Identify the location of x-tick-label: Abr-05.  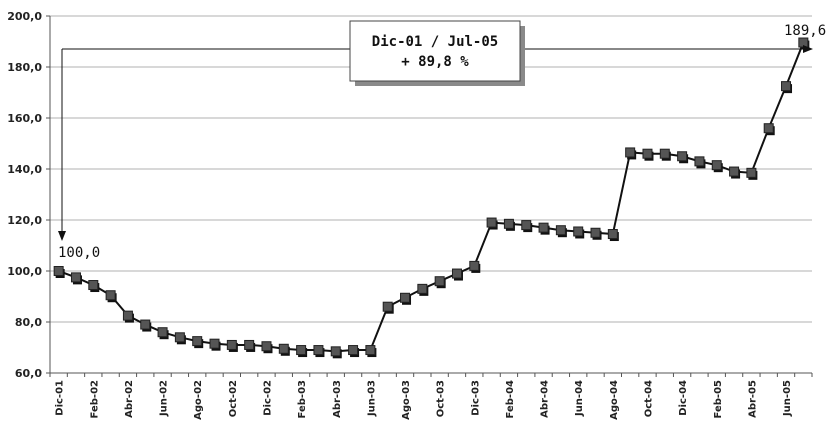
(752, 399).